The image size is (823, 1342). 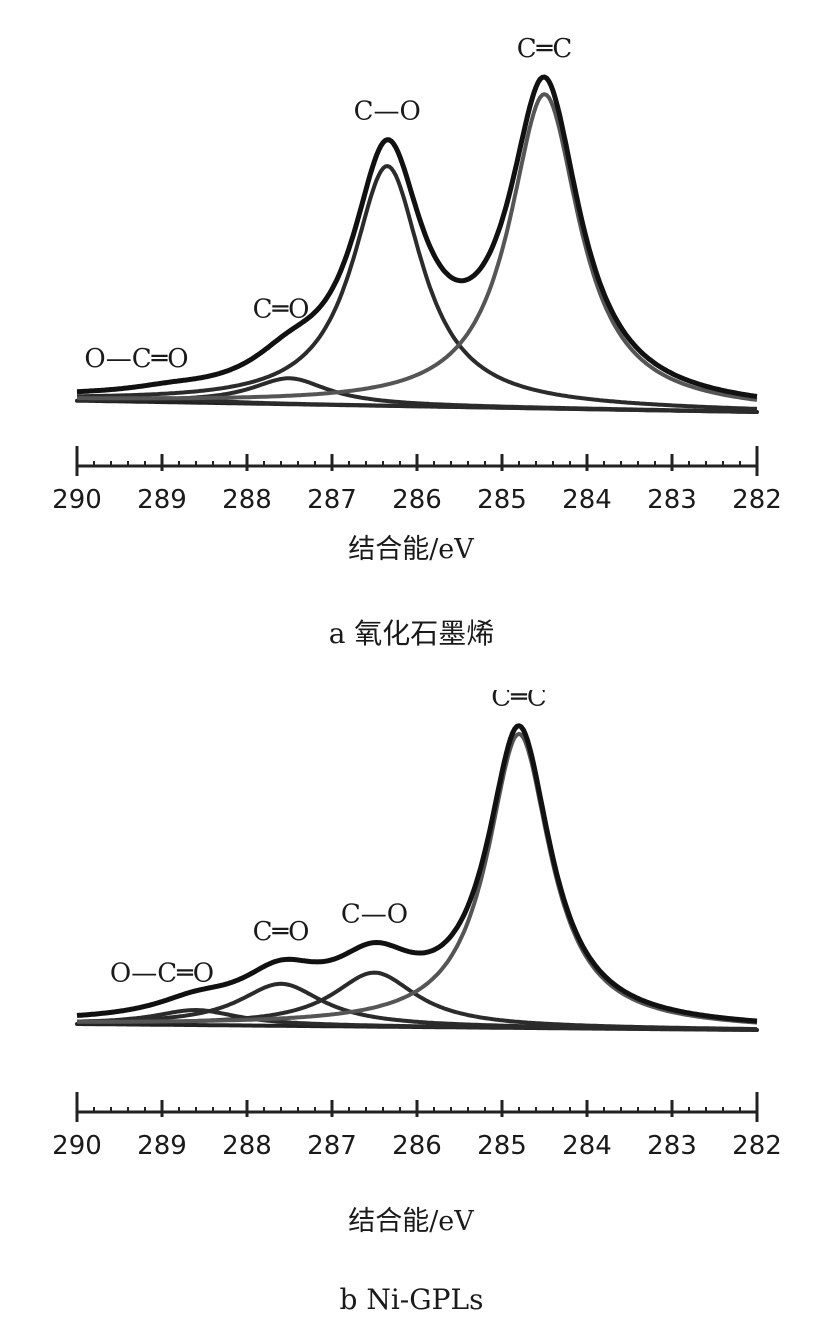 I want to click on chart-b-x-tick-label: 284, so click(x=587, y=1146).